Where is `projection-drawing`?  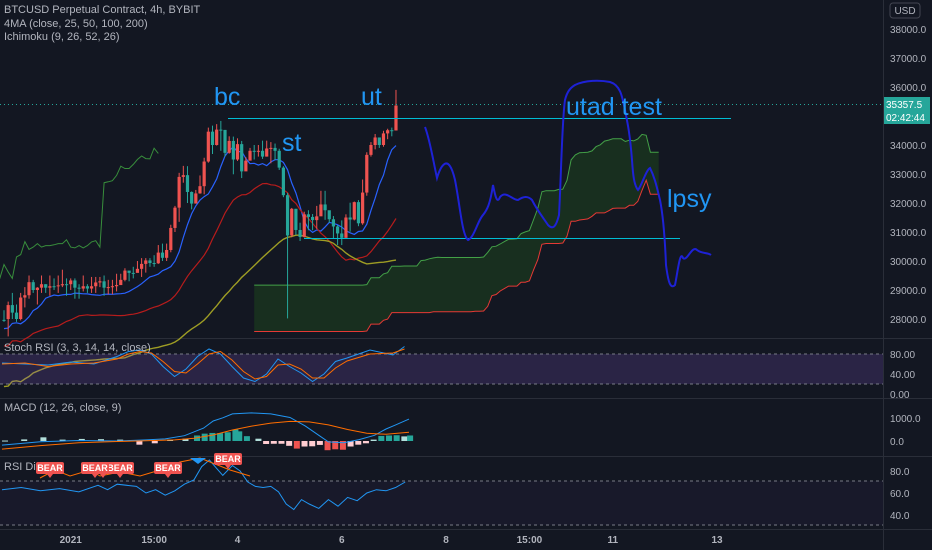 projection-drawing is located at coordinates (568, 183).